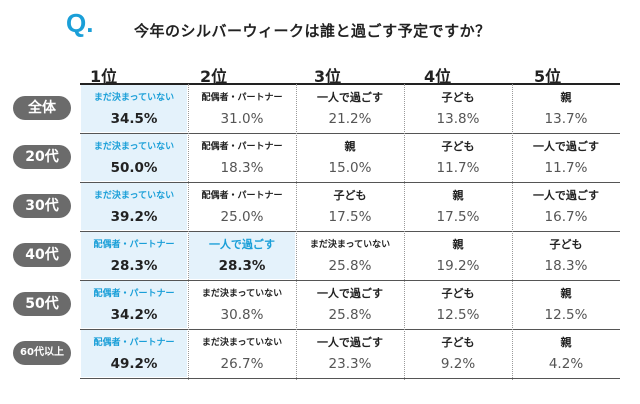 This screenshot has height=404, width=640. I want to click on row-label-0: 全体, so click(42, 108).